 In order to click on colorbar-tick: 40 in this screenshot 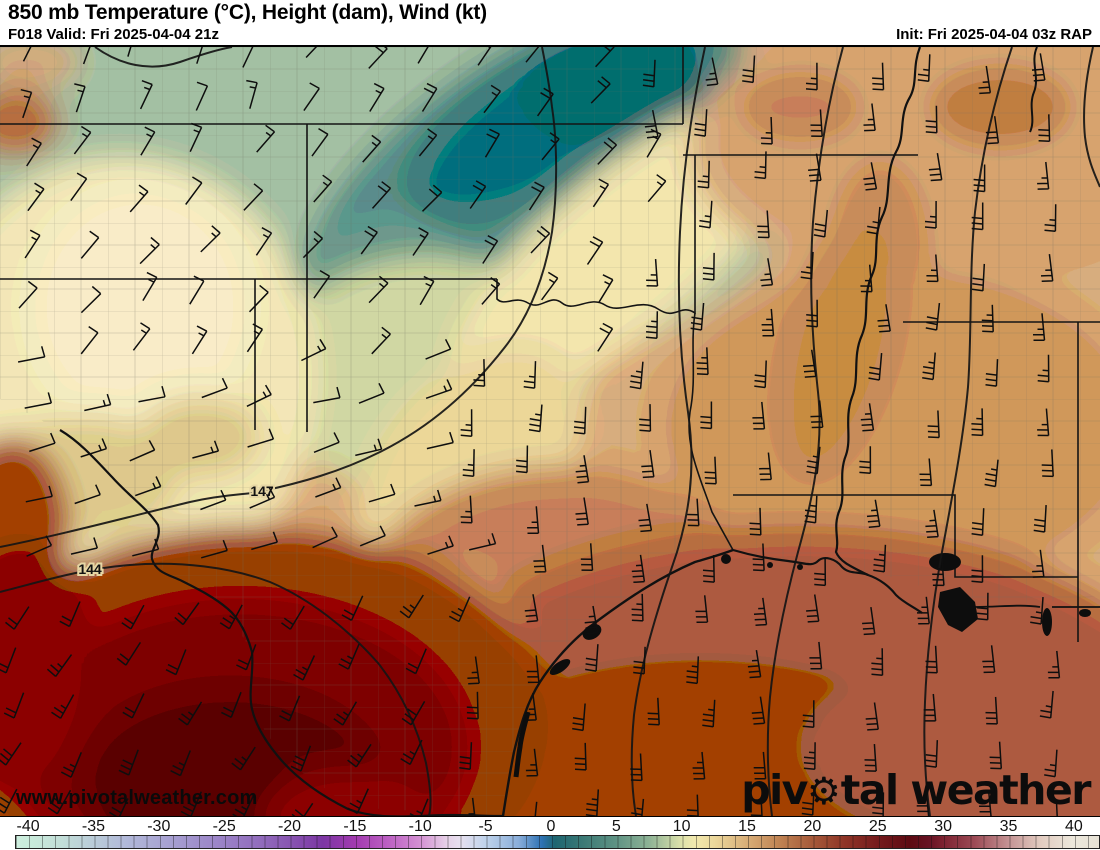, I will do `click(1073, 826)`.